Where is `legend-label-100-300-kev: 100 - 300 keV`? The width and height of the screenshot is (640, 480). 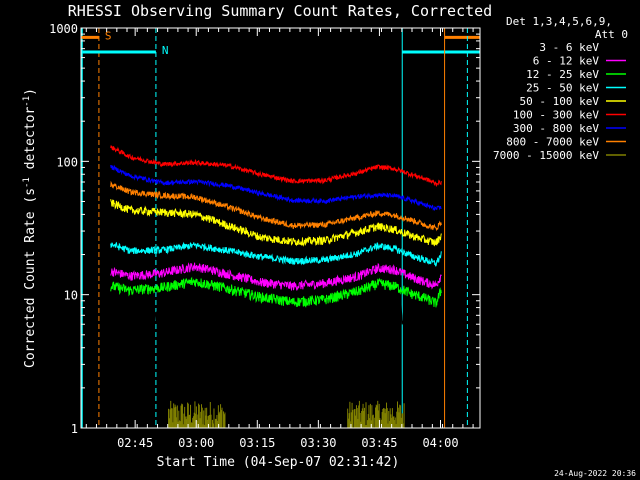 legend-label-100-300-kev: 100 - 300 keV is located at coordinates (556, 115).